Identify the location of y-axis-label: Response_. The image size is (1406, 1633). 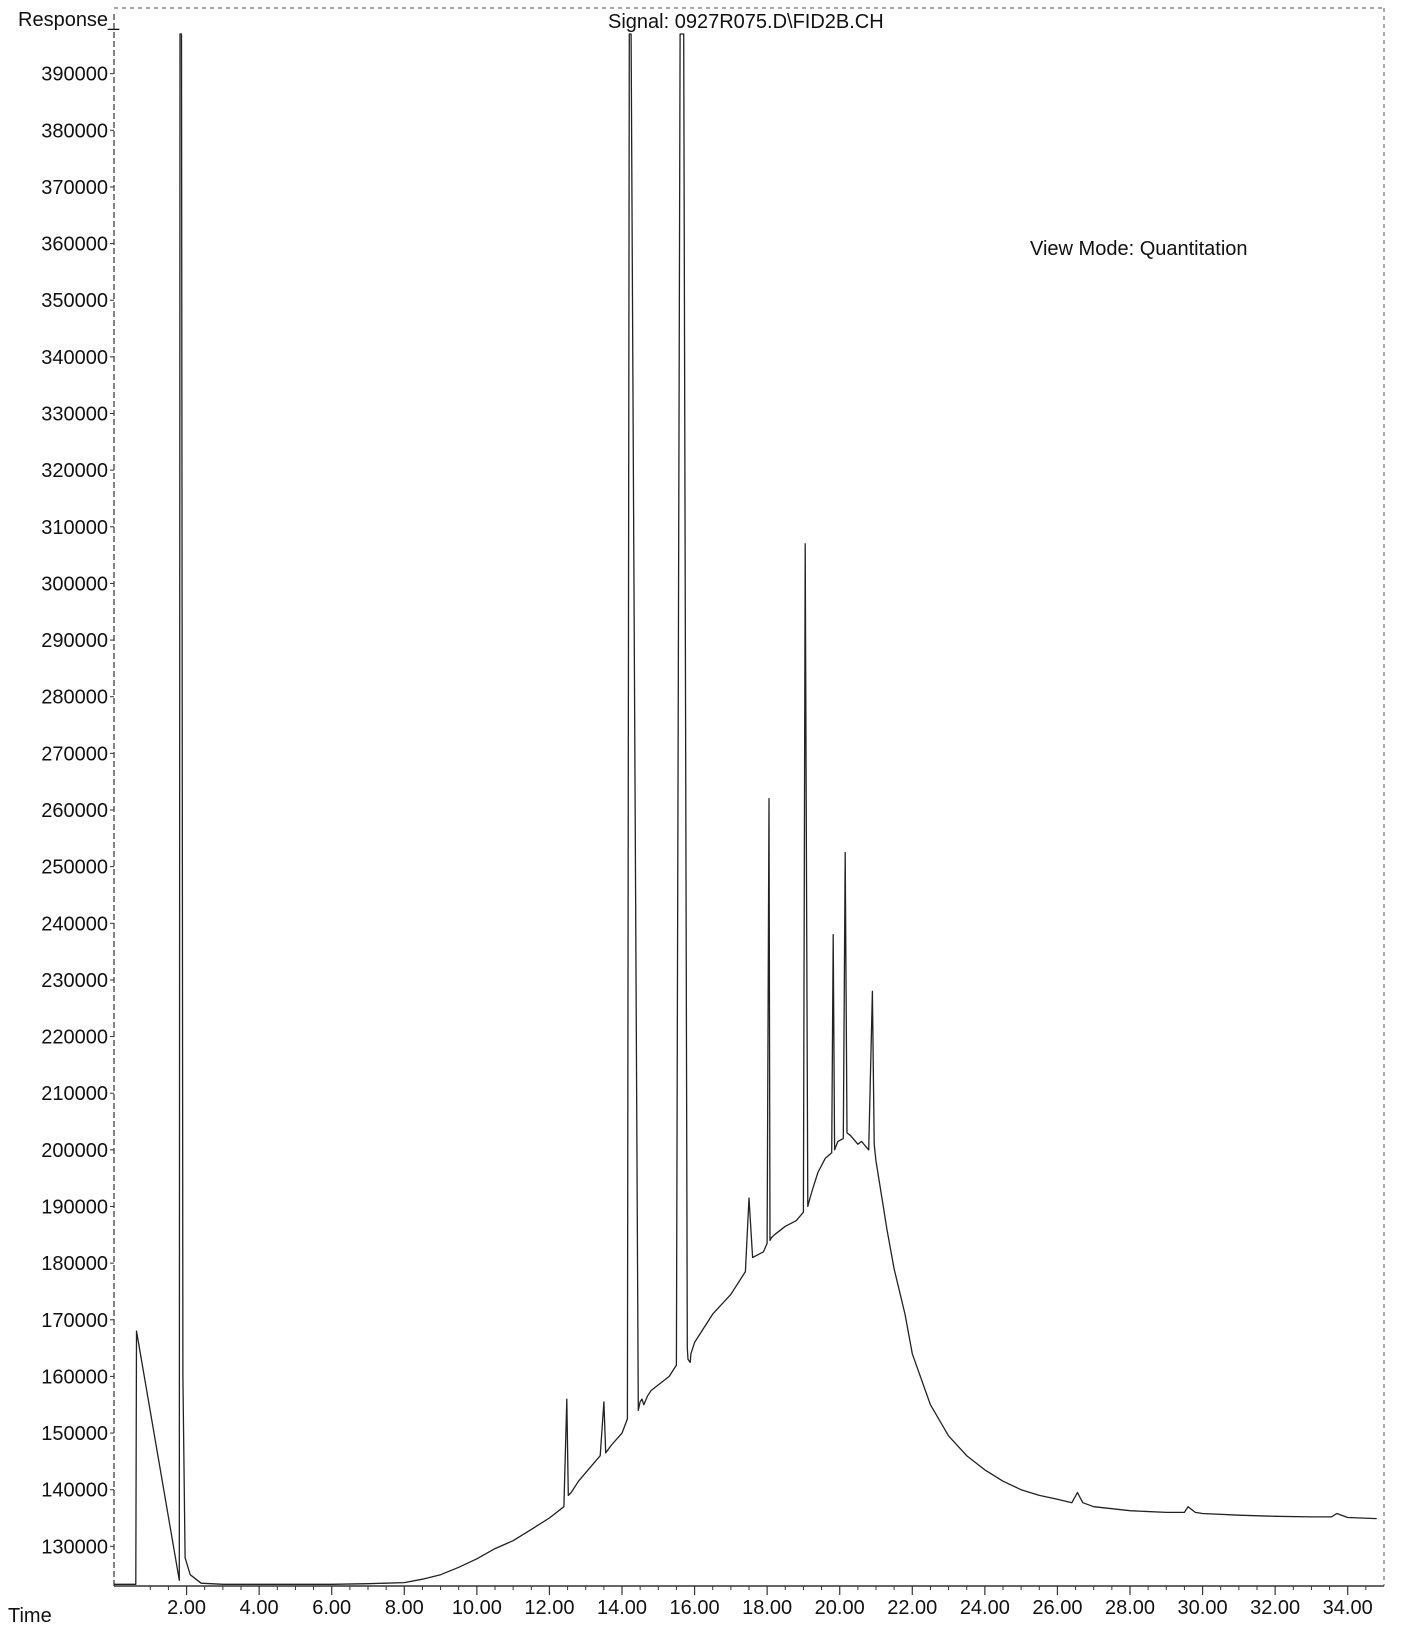
(69, 20).